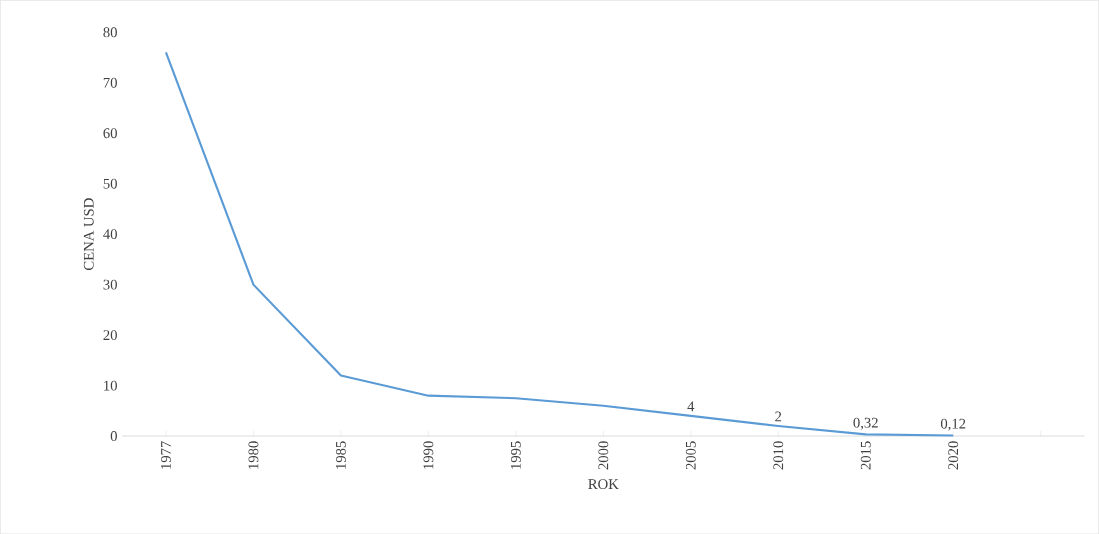  What do you see at coordinates (428, 455) in the screenshot?
I see `x-tick-label: 1990` at bounding box center [428, 455].